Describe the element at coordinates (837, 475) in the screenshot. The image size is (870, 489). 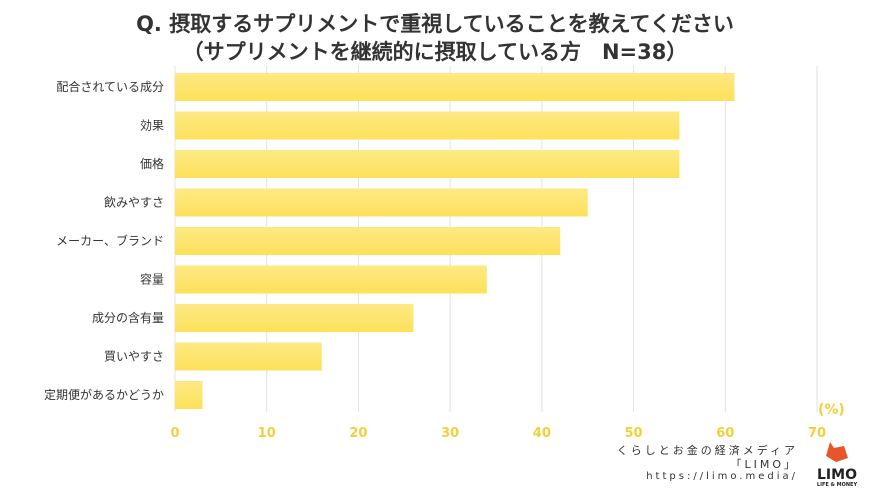
I see `logo-text: LIMO` at that location.